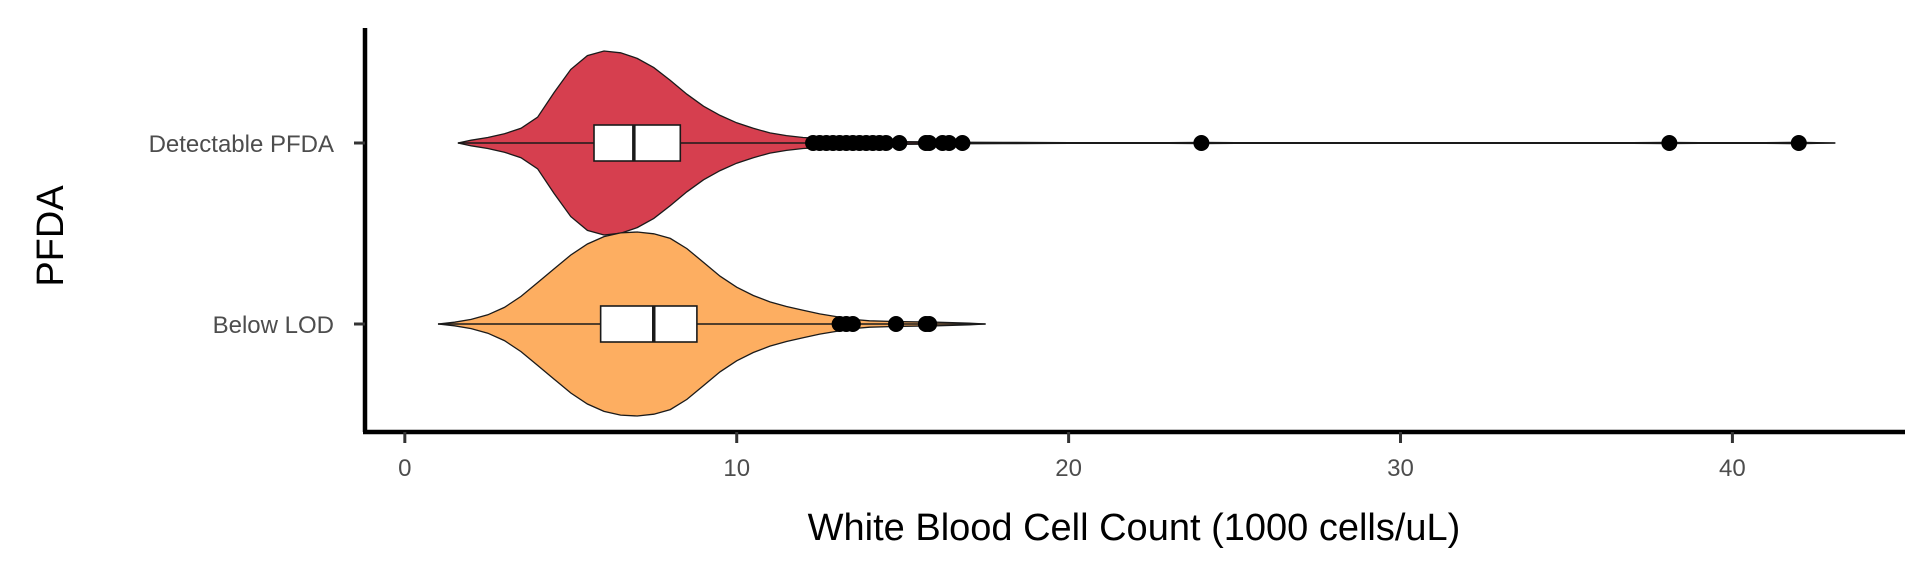  I want to click on y-tick-label: Below LOD, so click(273, 325).